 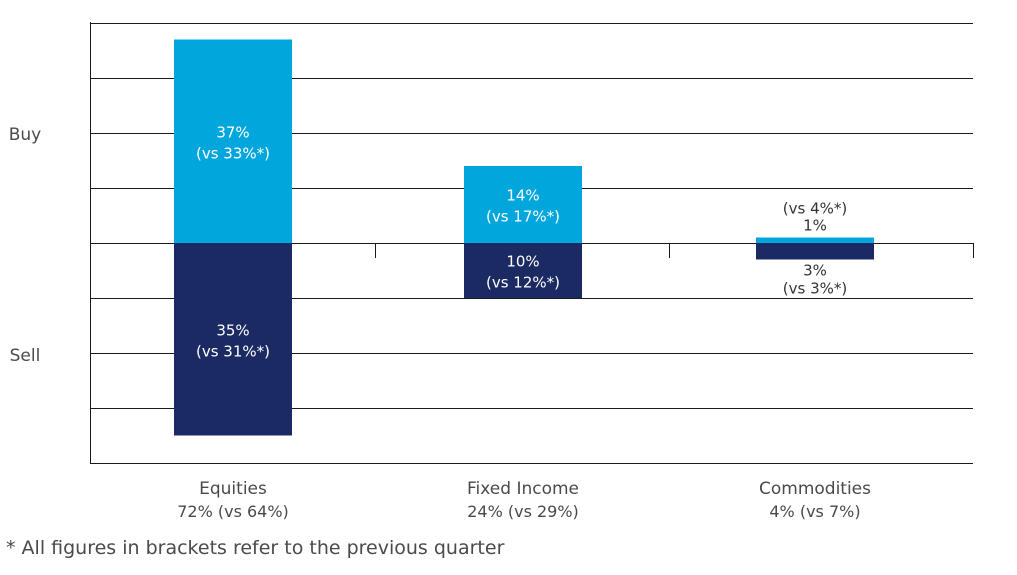 I want to click on data-label-sell-value: 3%, so click(x=815, y=271).